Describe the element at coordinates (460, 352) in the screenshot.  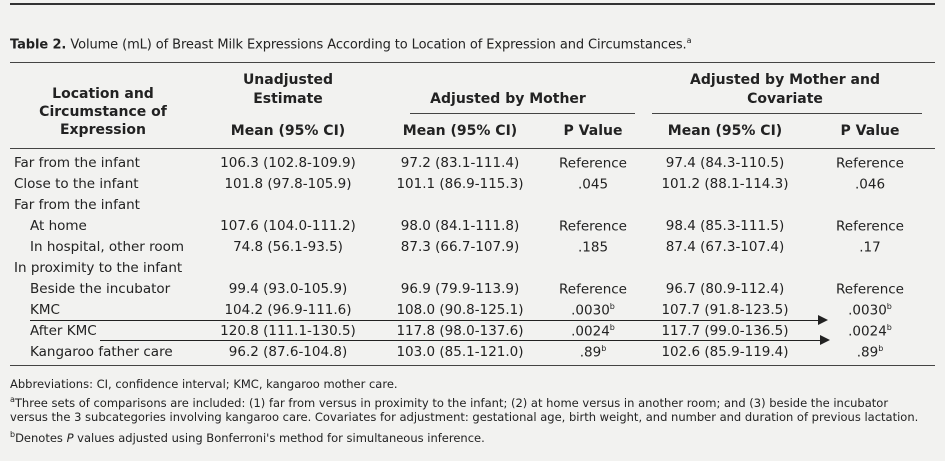
I see `mother-mean: 103.0 (85.1-121.0)` at that location.